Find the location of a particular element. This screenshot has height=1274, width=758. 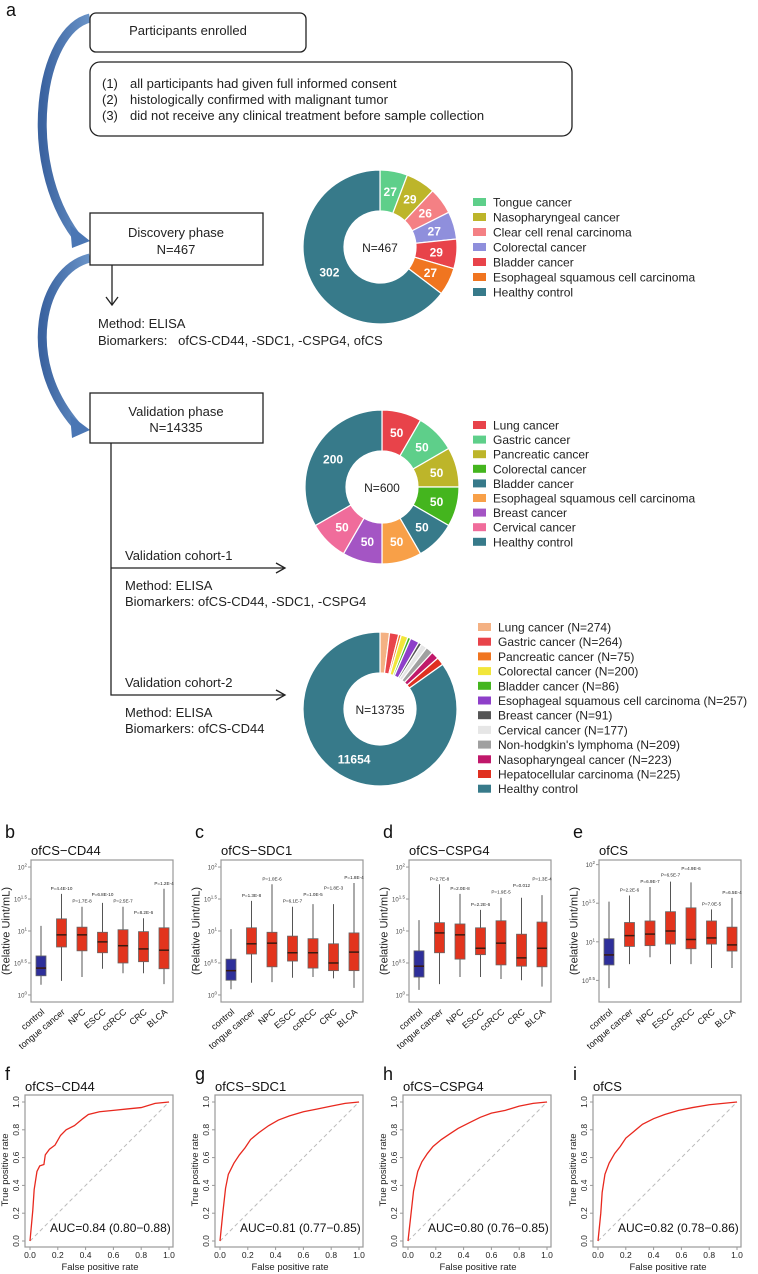

p-value-label: P=6.8E-10 is located at coordinates (103, 894).